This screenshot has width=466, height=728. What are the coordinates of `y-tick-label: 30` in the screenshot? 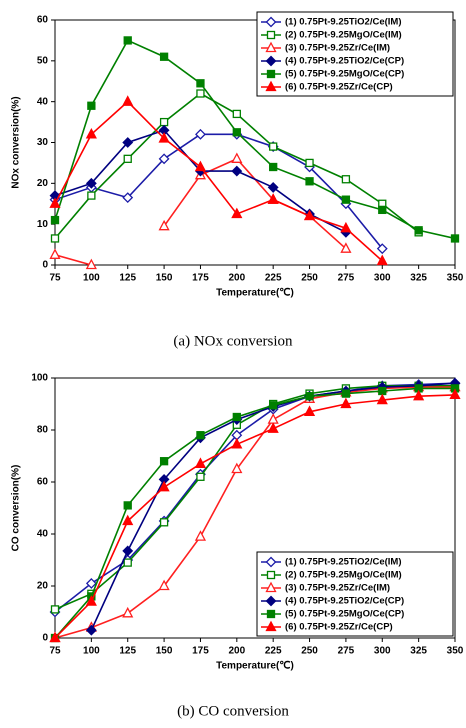 It's located at (43, 142).